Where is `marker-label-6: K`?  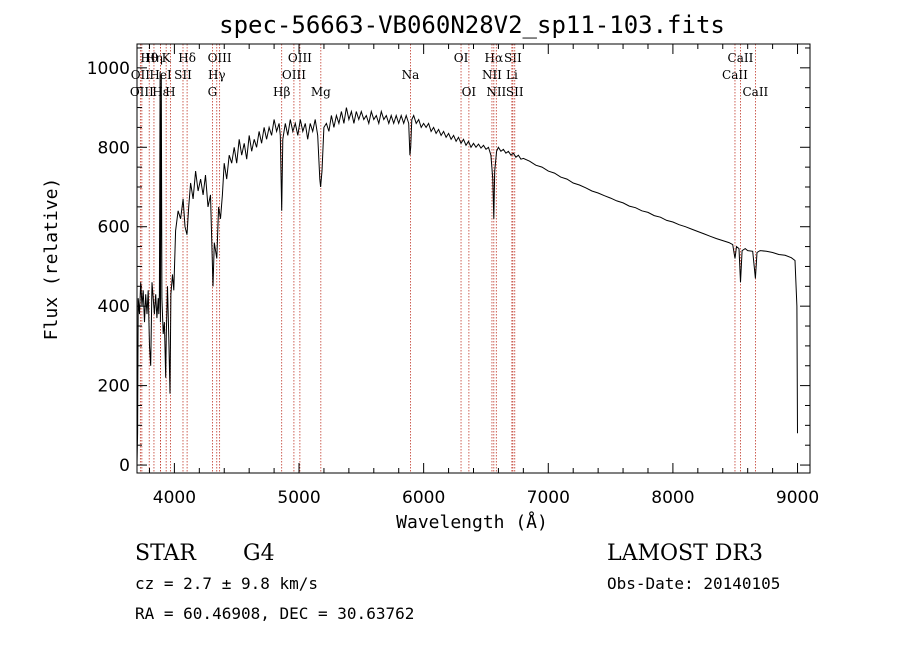 marker-label-6: K is located at coordinates (167, 58).